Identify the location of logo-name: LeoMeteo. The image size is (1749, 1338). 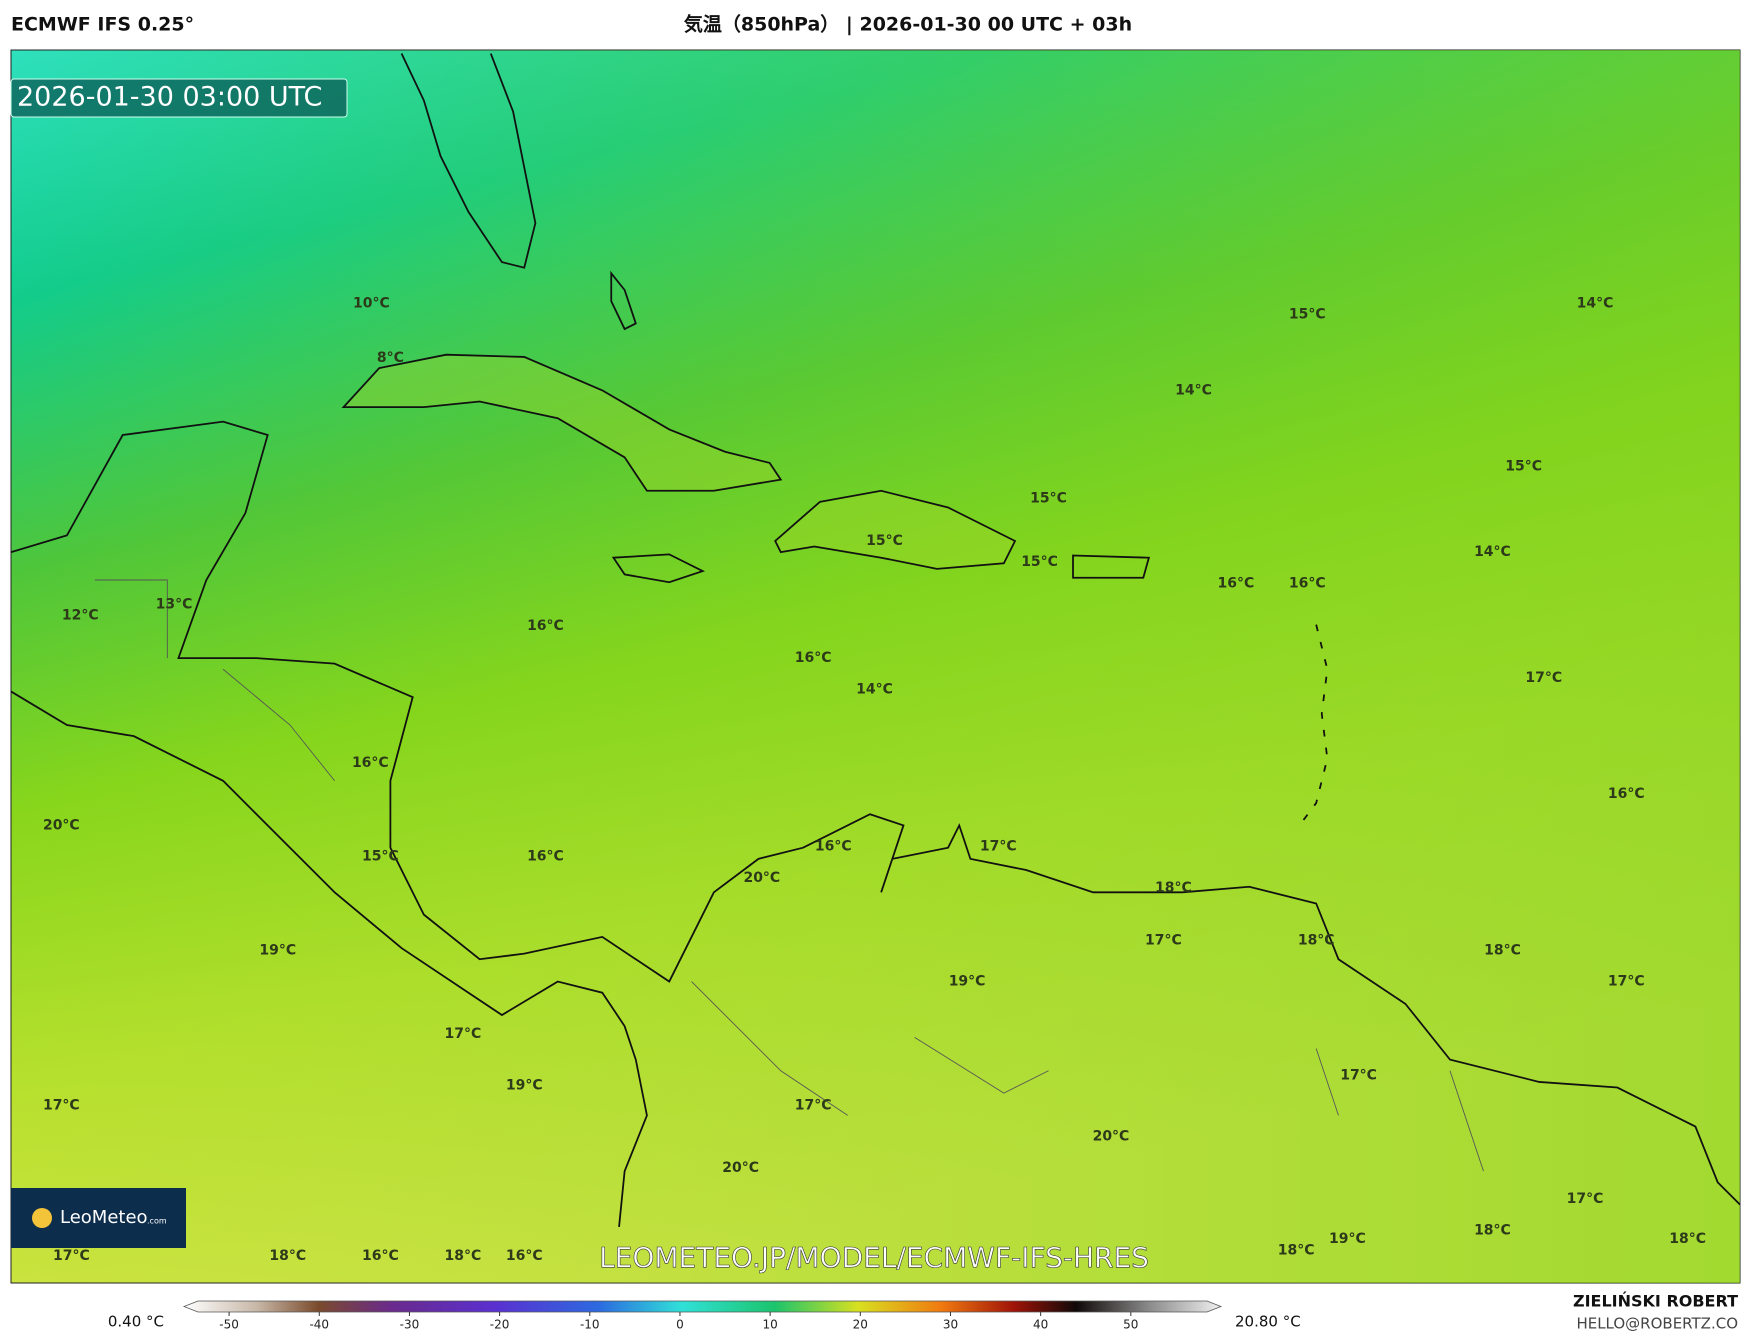
(104, 1217).